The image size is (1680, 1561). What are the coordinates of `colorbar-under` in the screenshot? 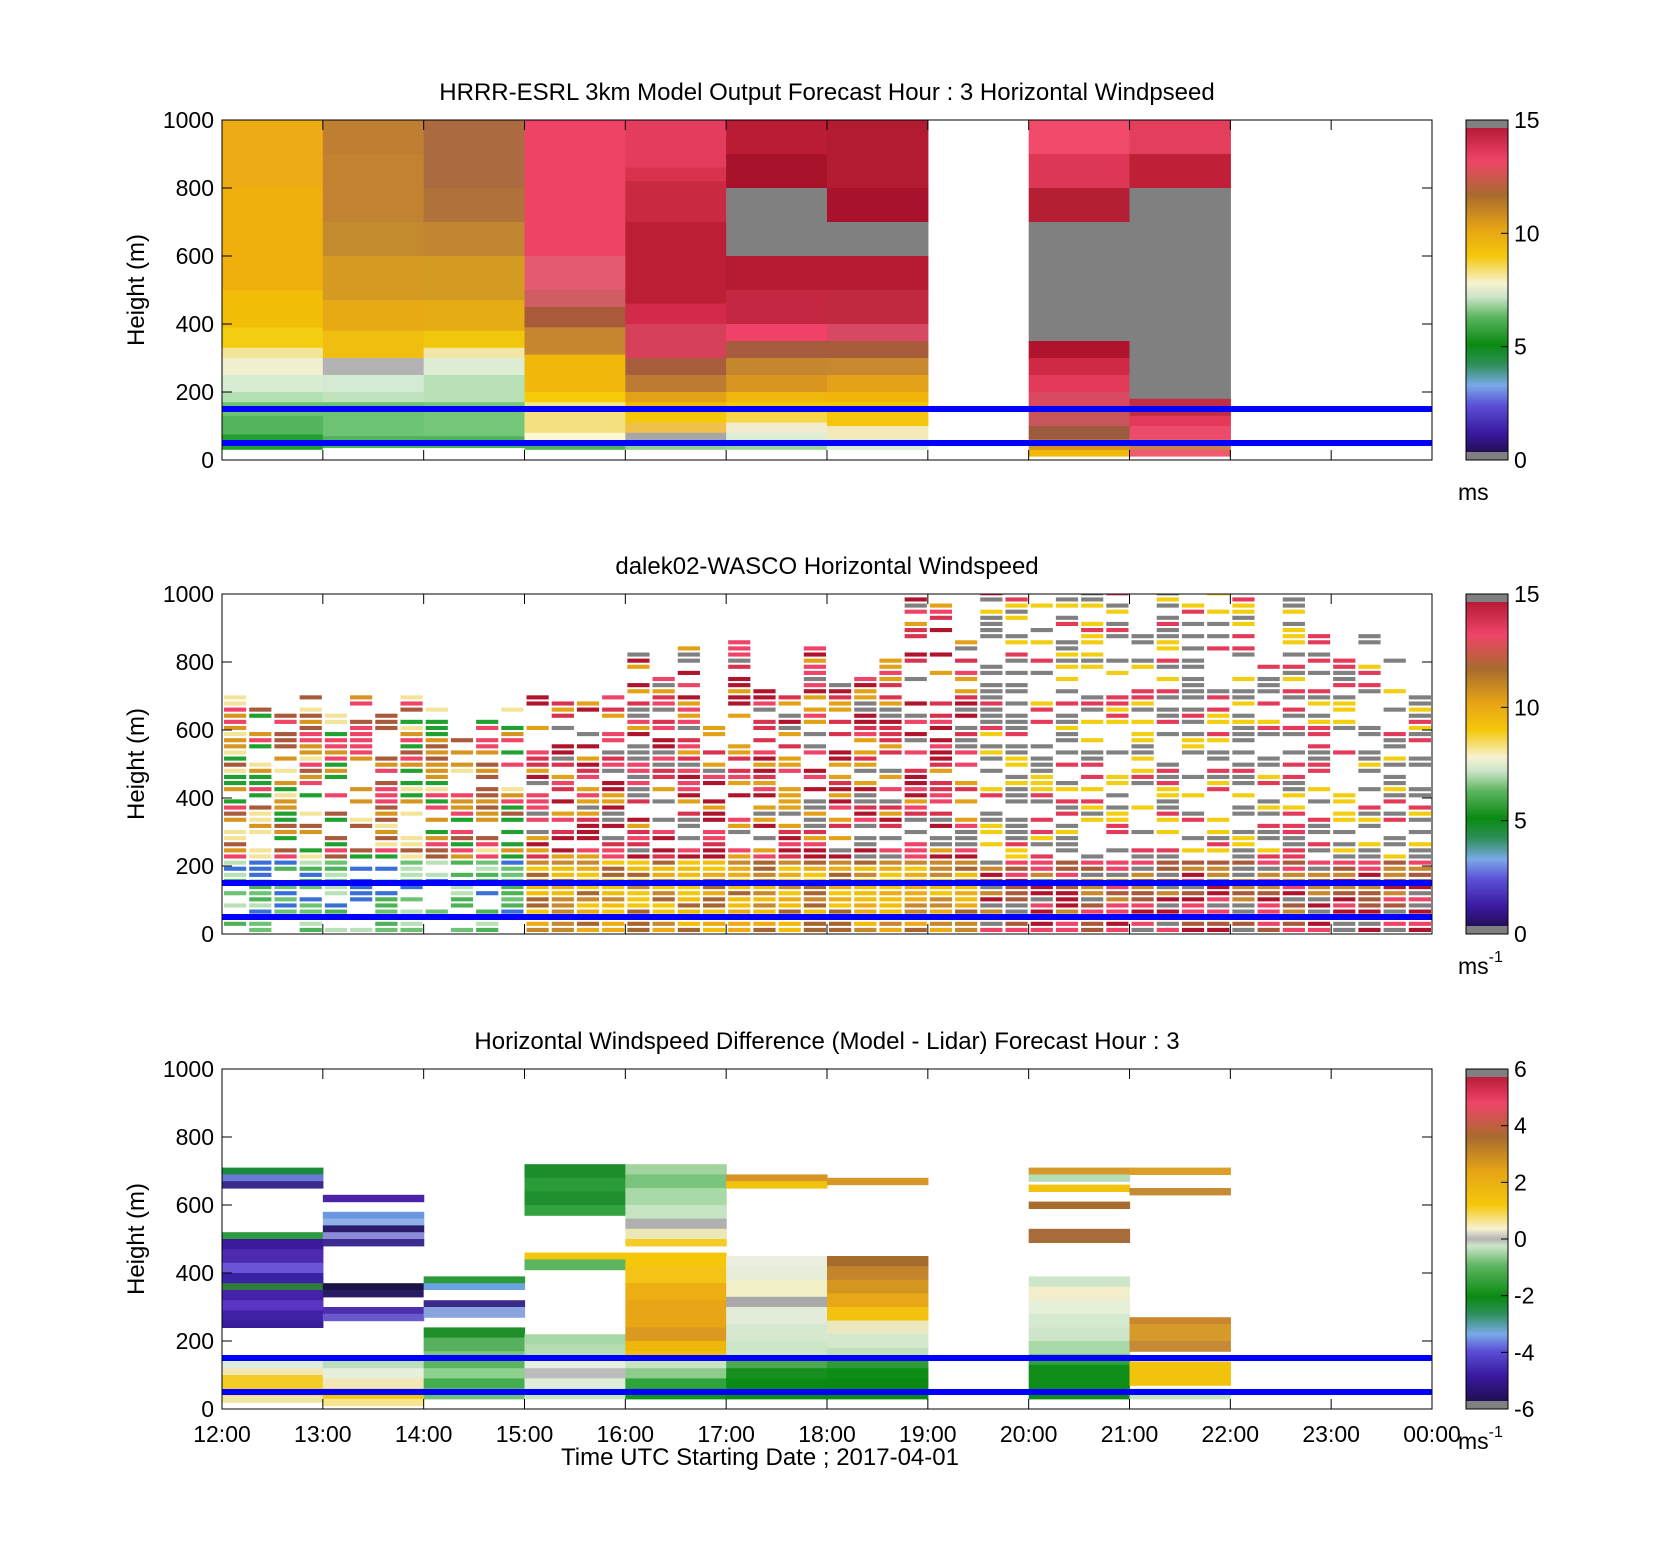 It's located at (1487, 930).